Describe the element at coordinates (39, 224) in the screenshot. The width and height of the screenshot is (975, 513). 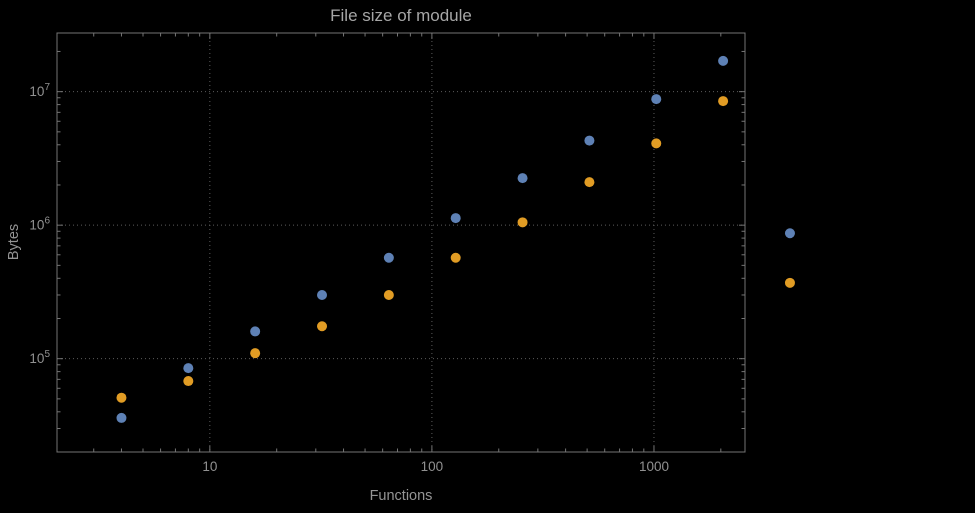
I see `y-tick-label: 10⁶` at that location.